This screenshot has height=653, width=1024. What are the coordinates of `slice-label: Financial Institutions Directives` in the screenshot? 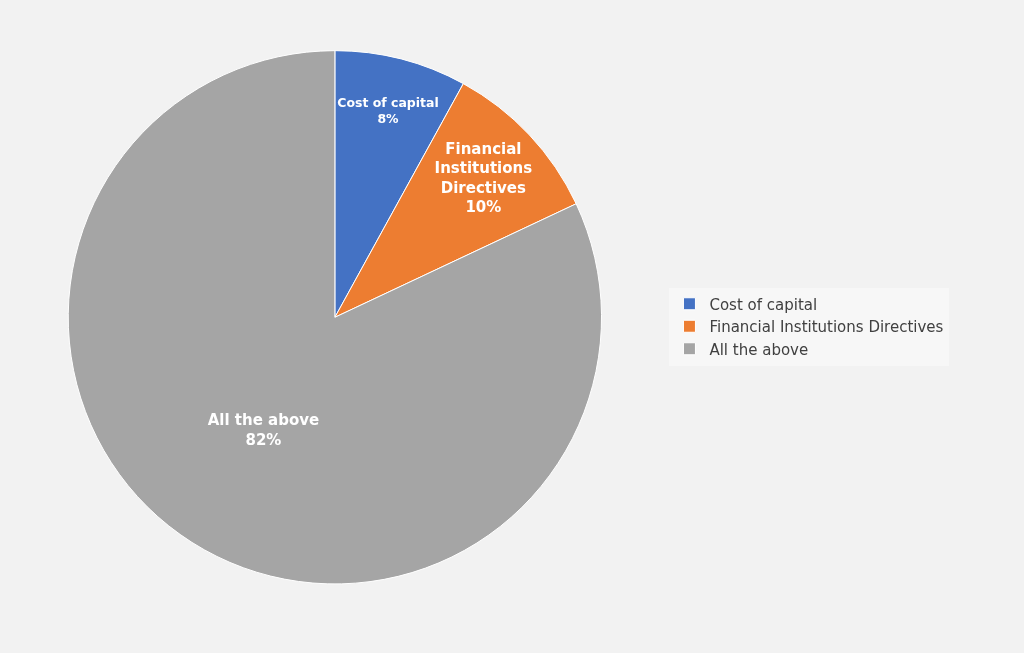 It's located at (483, 168).